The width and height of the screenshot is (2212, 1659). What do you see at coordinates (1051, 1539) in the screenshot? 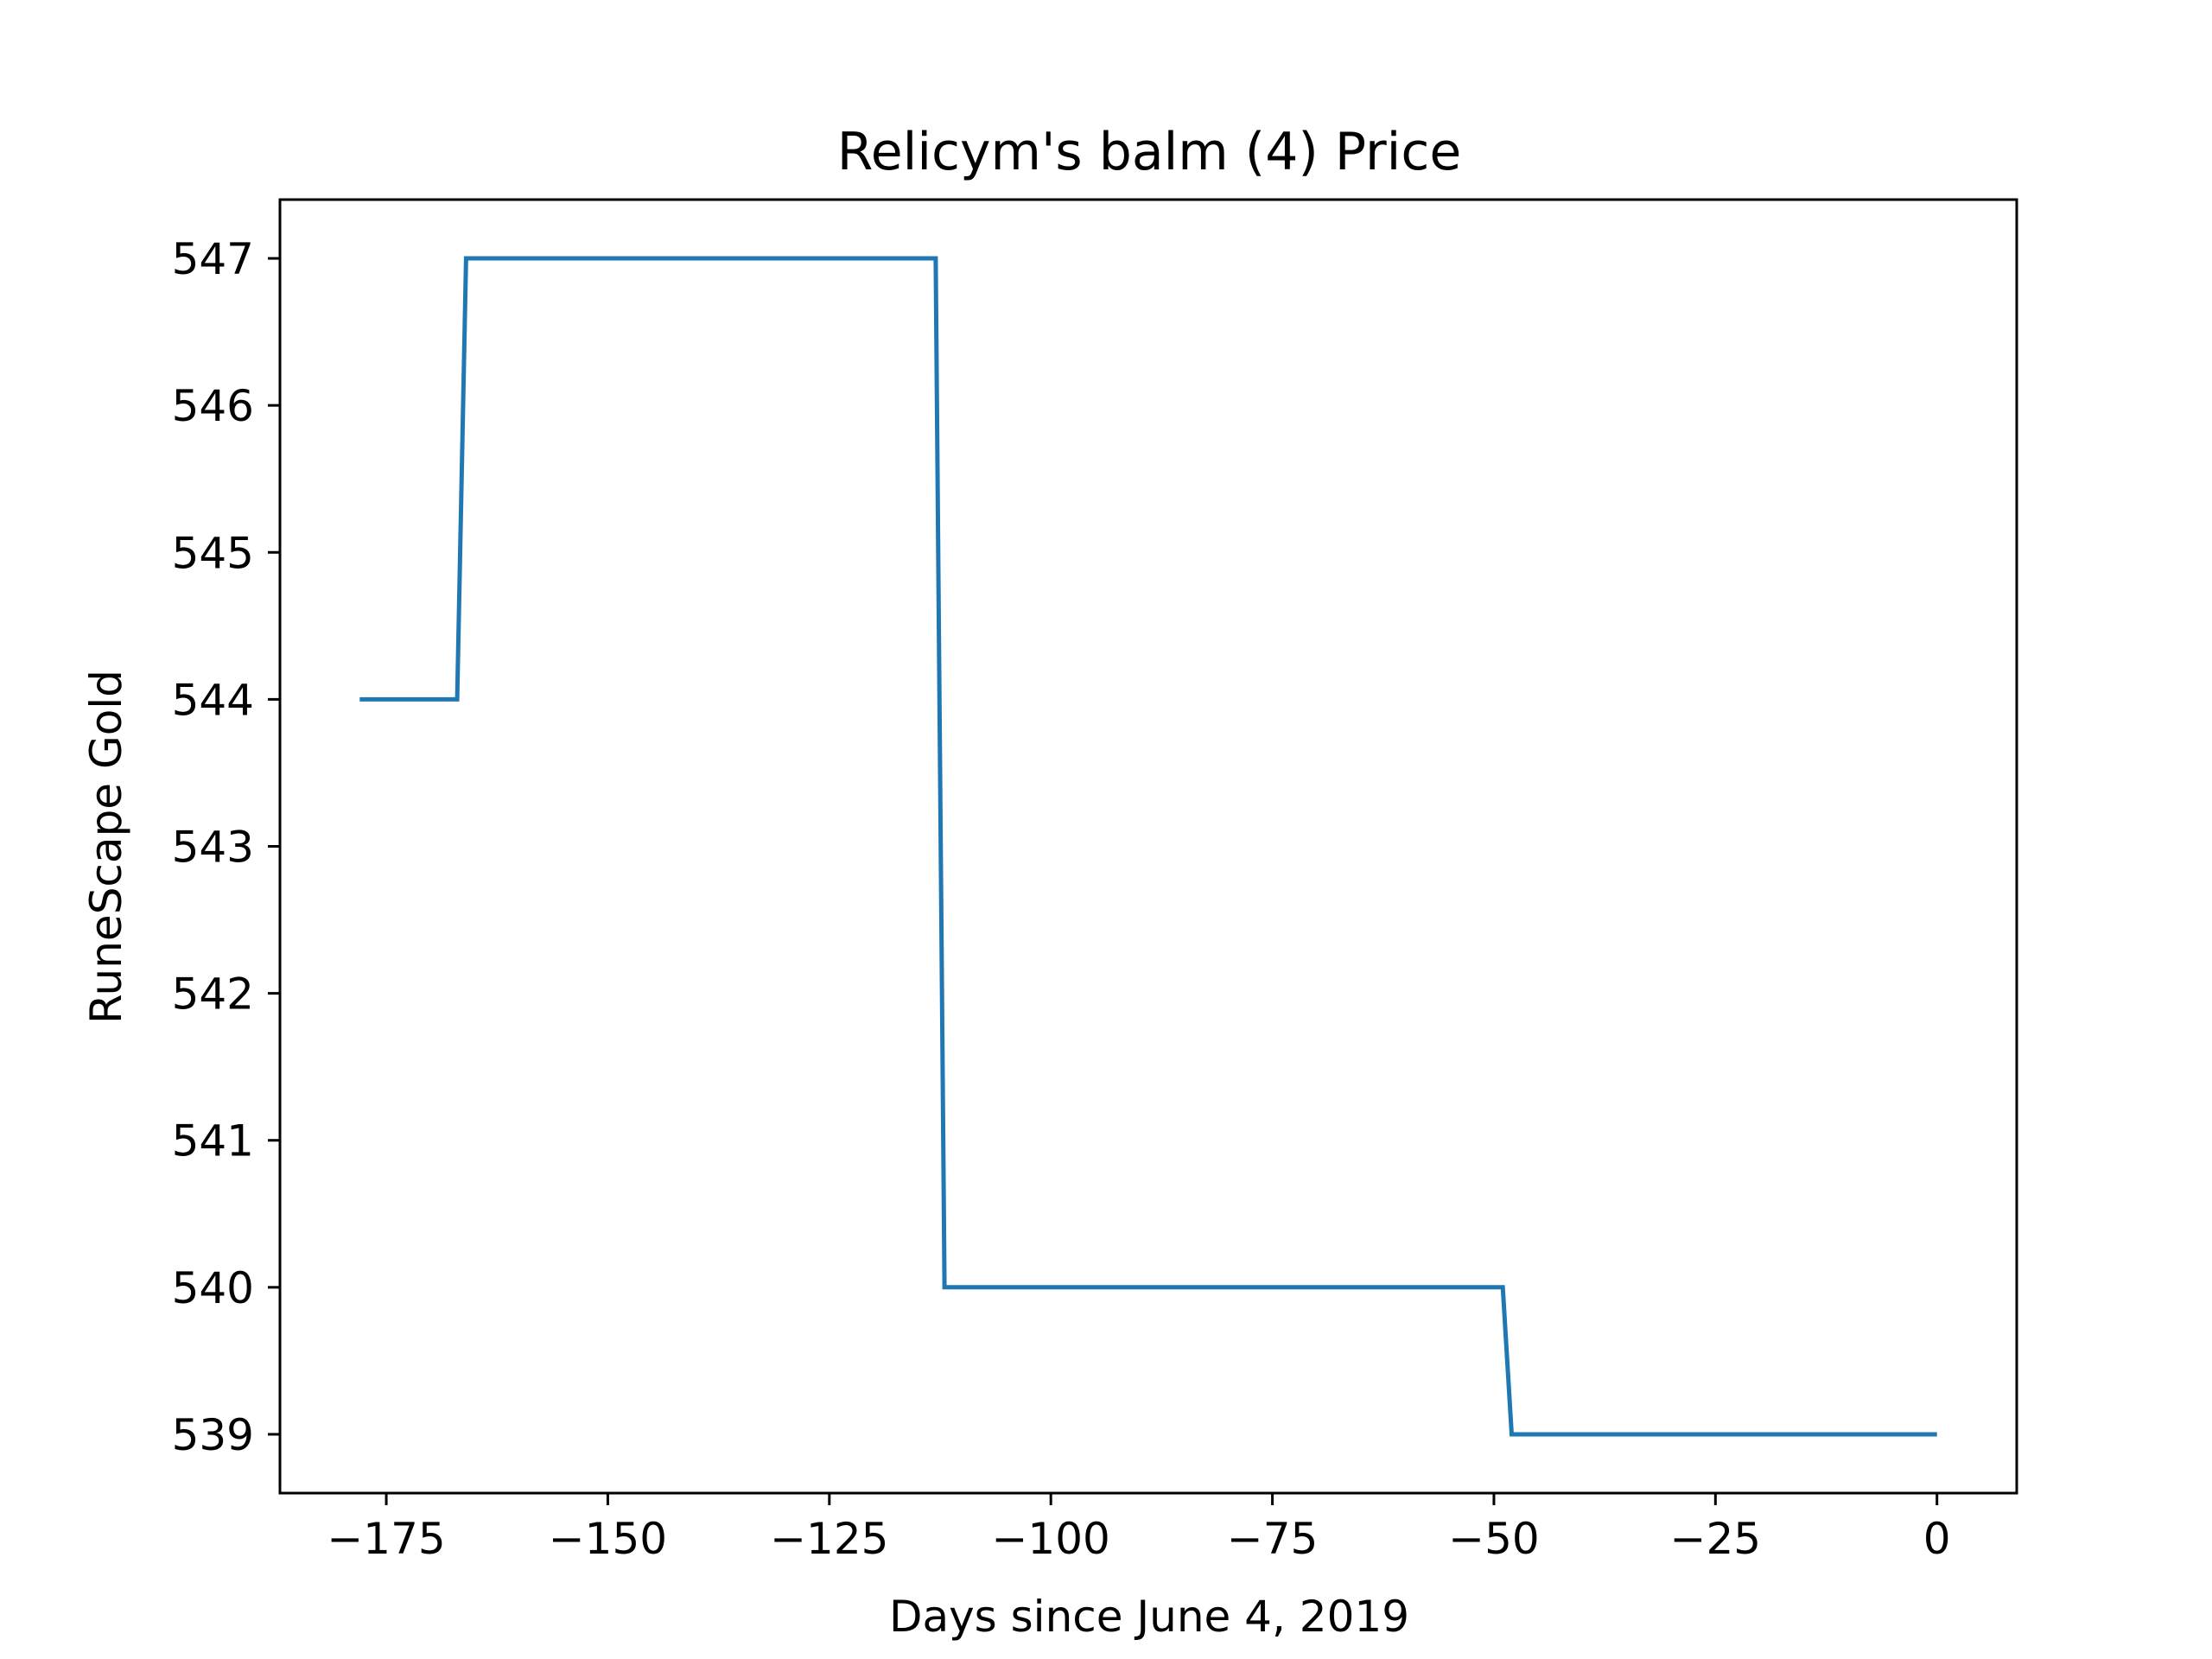
I see `x-tick-label: −100` at bounding box center [1051, 1539].